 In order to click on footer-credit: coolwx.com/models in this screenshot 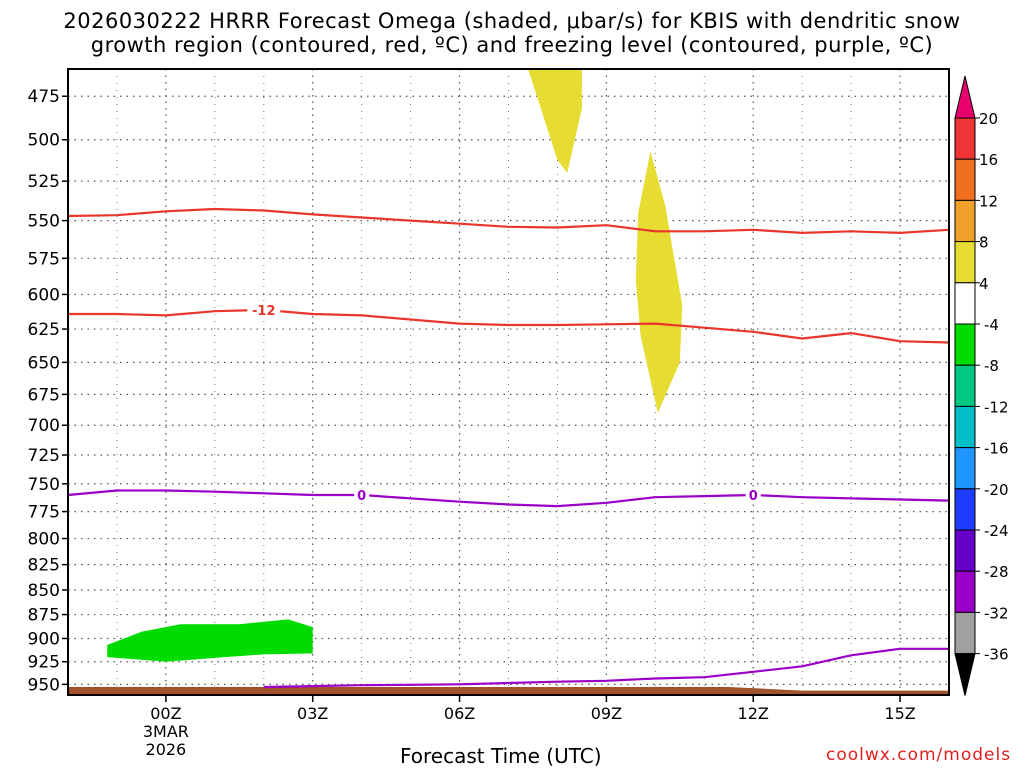, I will do `click(919, 755)`.